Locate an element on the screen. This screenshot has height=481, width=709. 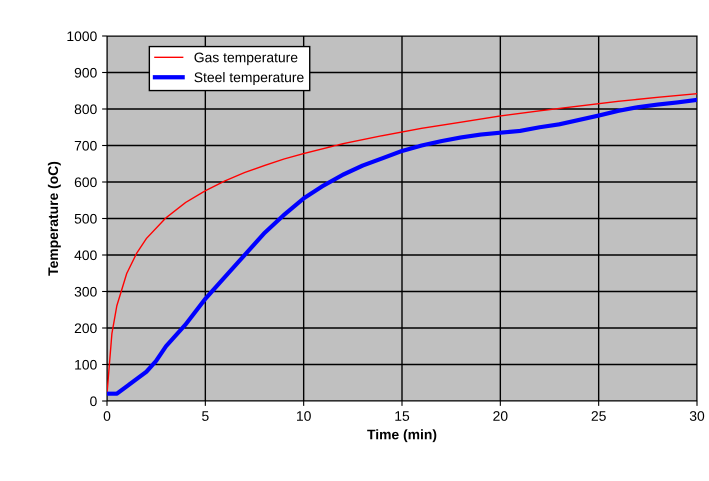
y-tick-label: 0 is located at coordinates (93, 401).